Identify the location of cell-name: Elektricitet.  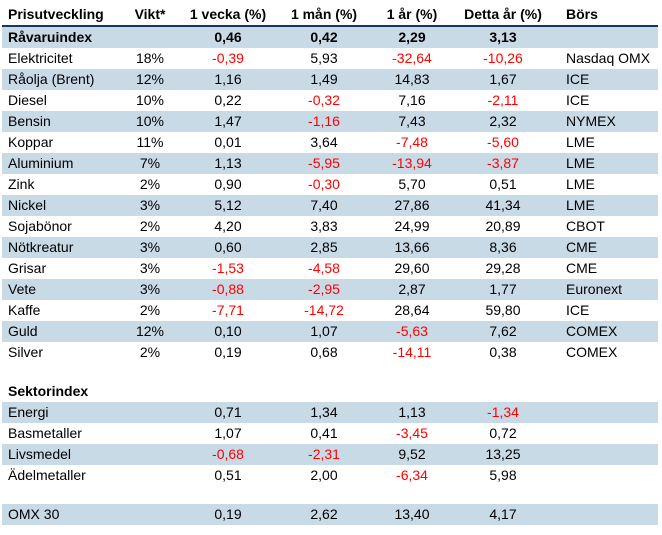
(40, 58).